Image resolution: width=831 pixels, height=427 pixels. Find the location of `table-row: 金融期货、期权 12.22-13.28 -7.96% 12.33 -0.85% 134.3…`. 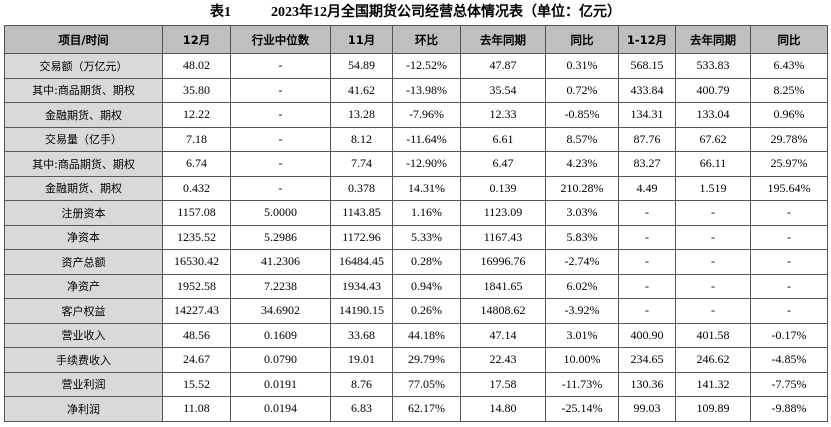

table-row: 金融期货、期权 12.22-13.28 -7.96% 12.33 -0.85% 134.3… is located at coordinates (416, 115).